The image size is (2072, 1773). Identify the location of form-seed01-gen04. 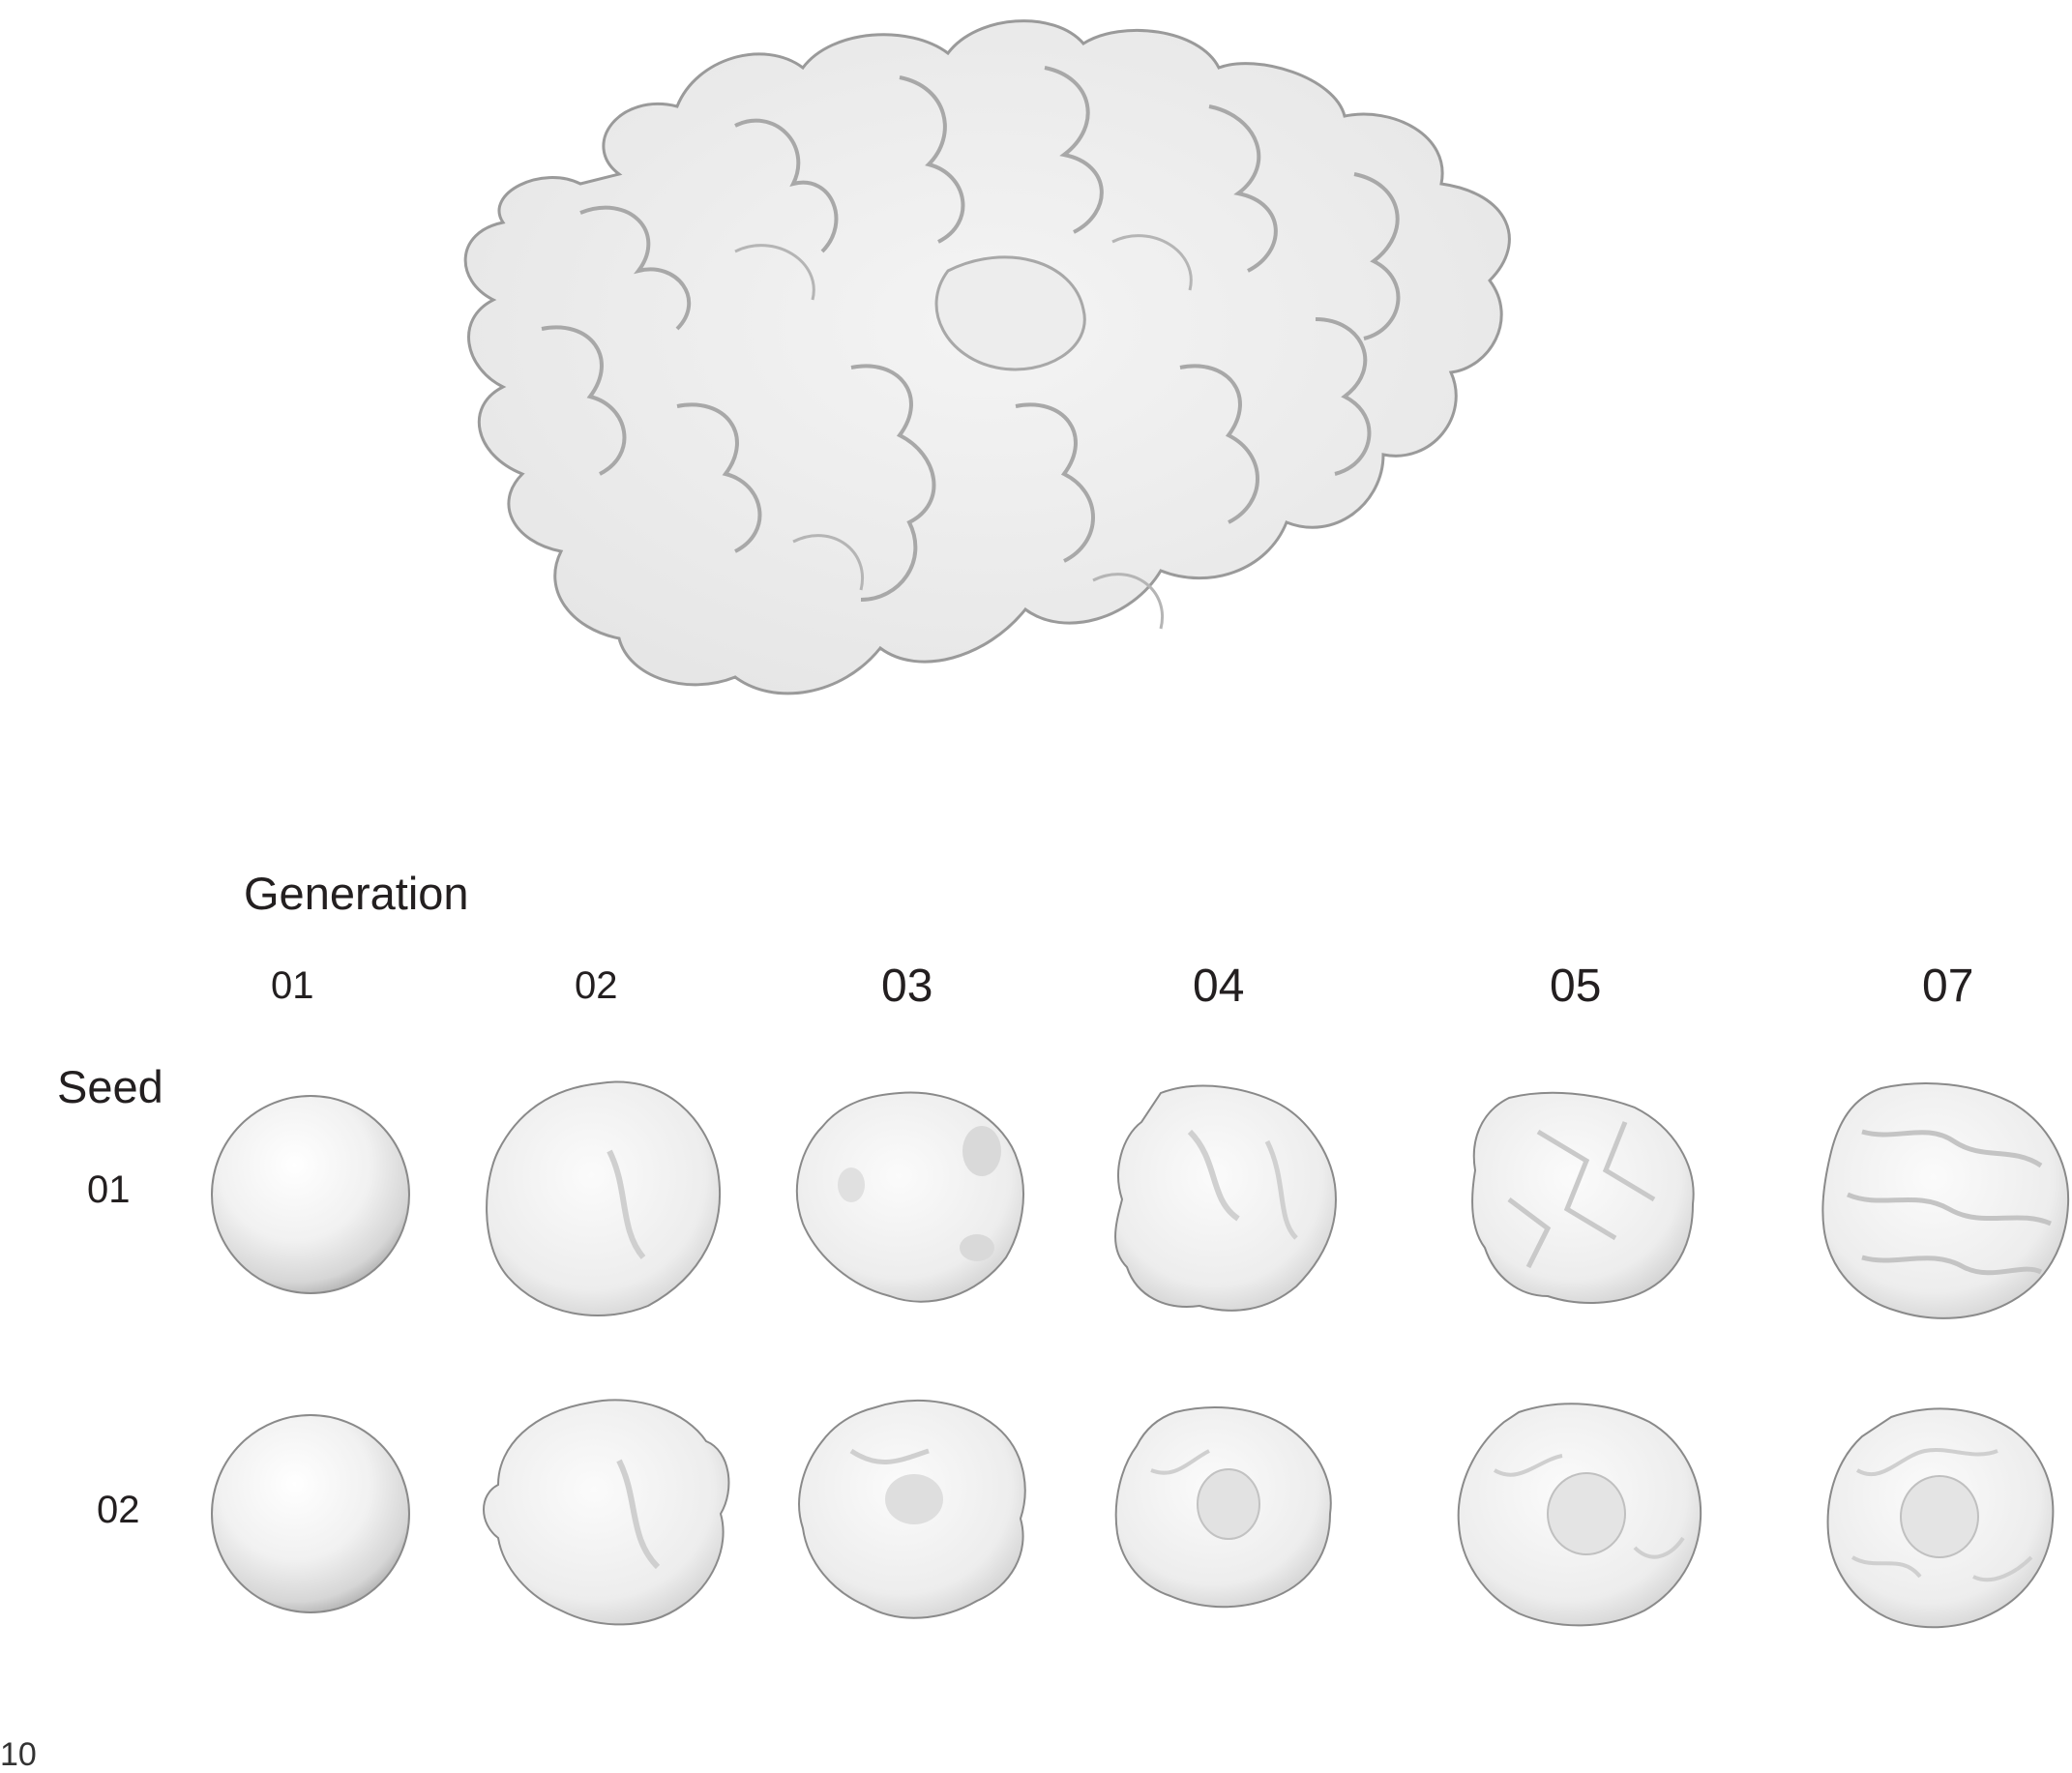
(1225, 1198).